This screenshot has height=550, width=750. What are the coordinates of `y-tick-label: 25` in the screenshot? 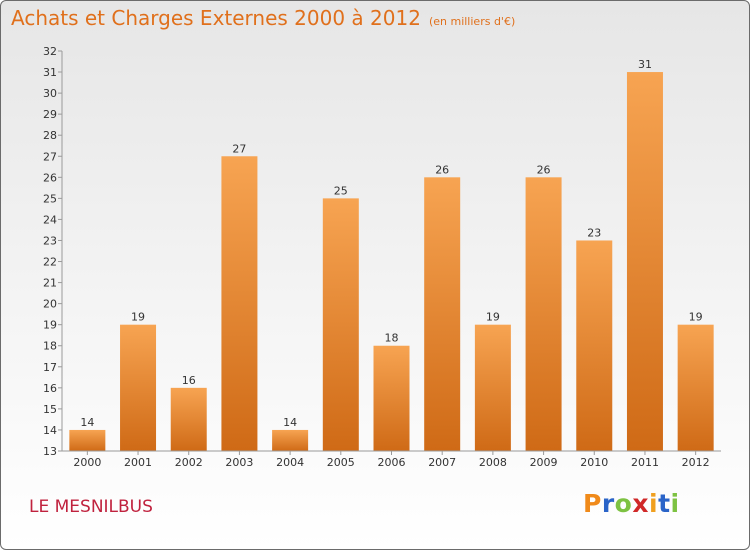 It's located at (50, 198).